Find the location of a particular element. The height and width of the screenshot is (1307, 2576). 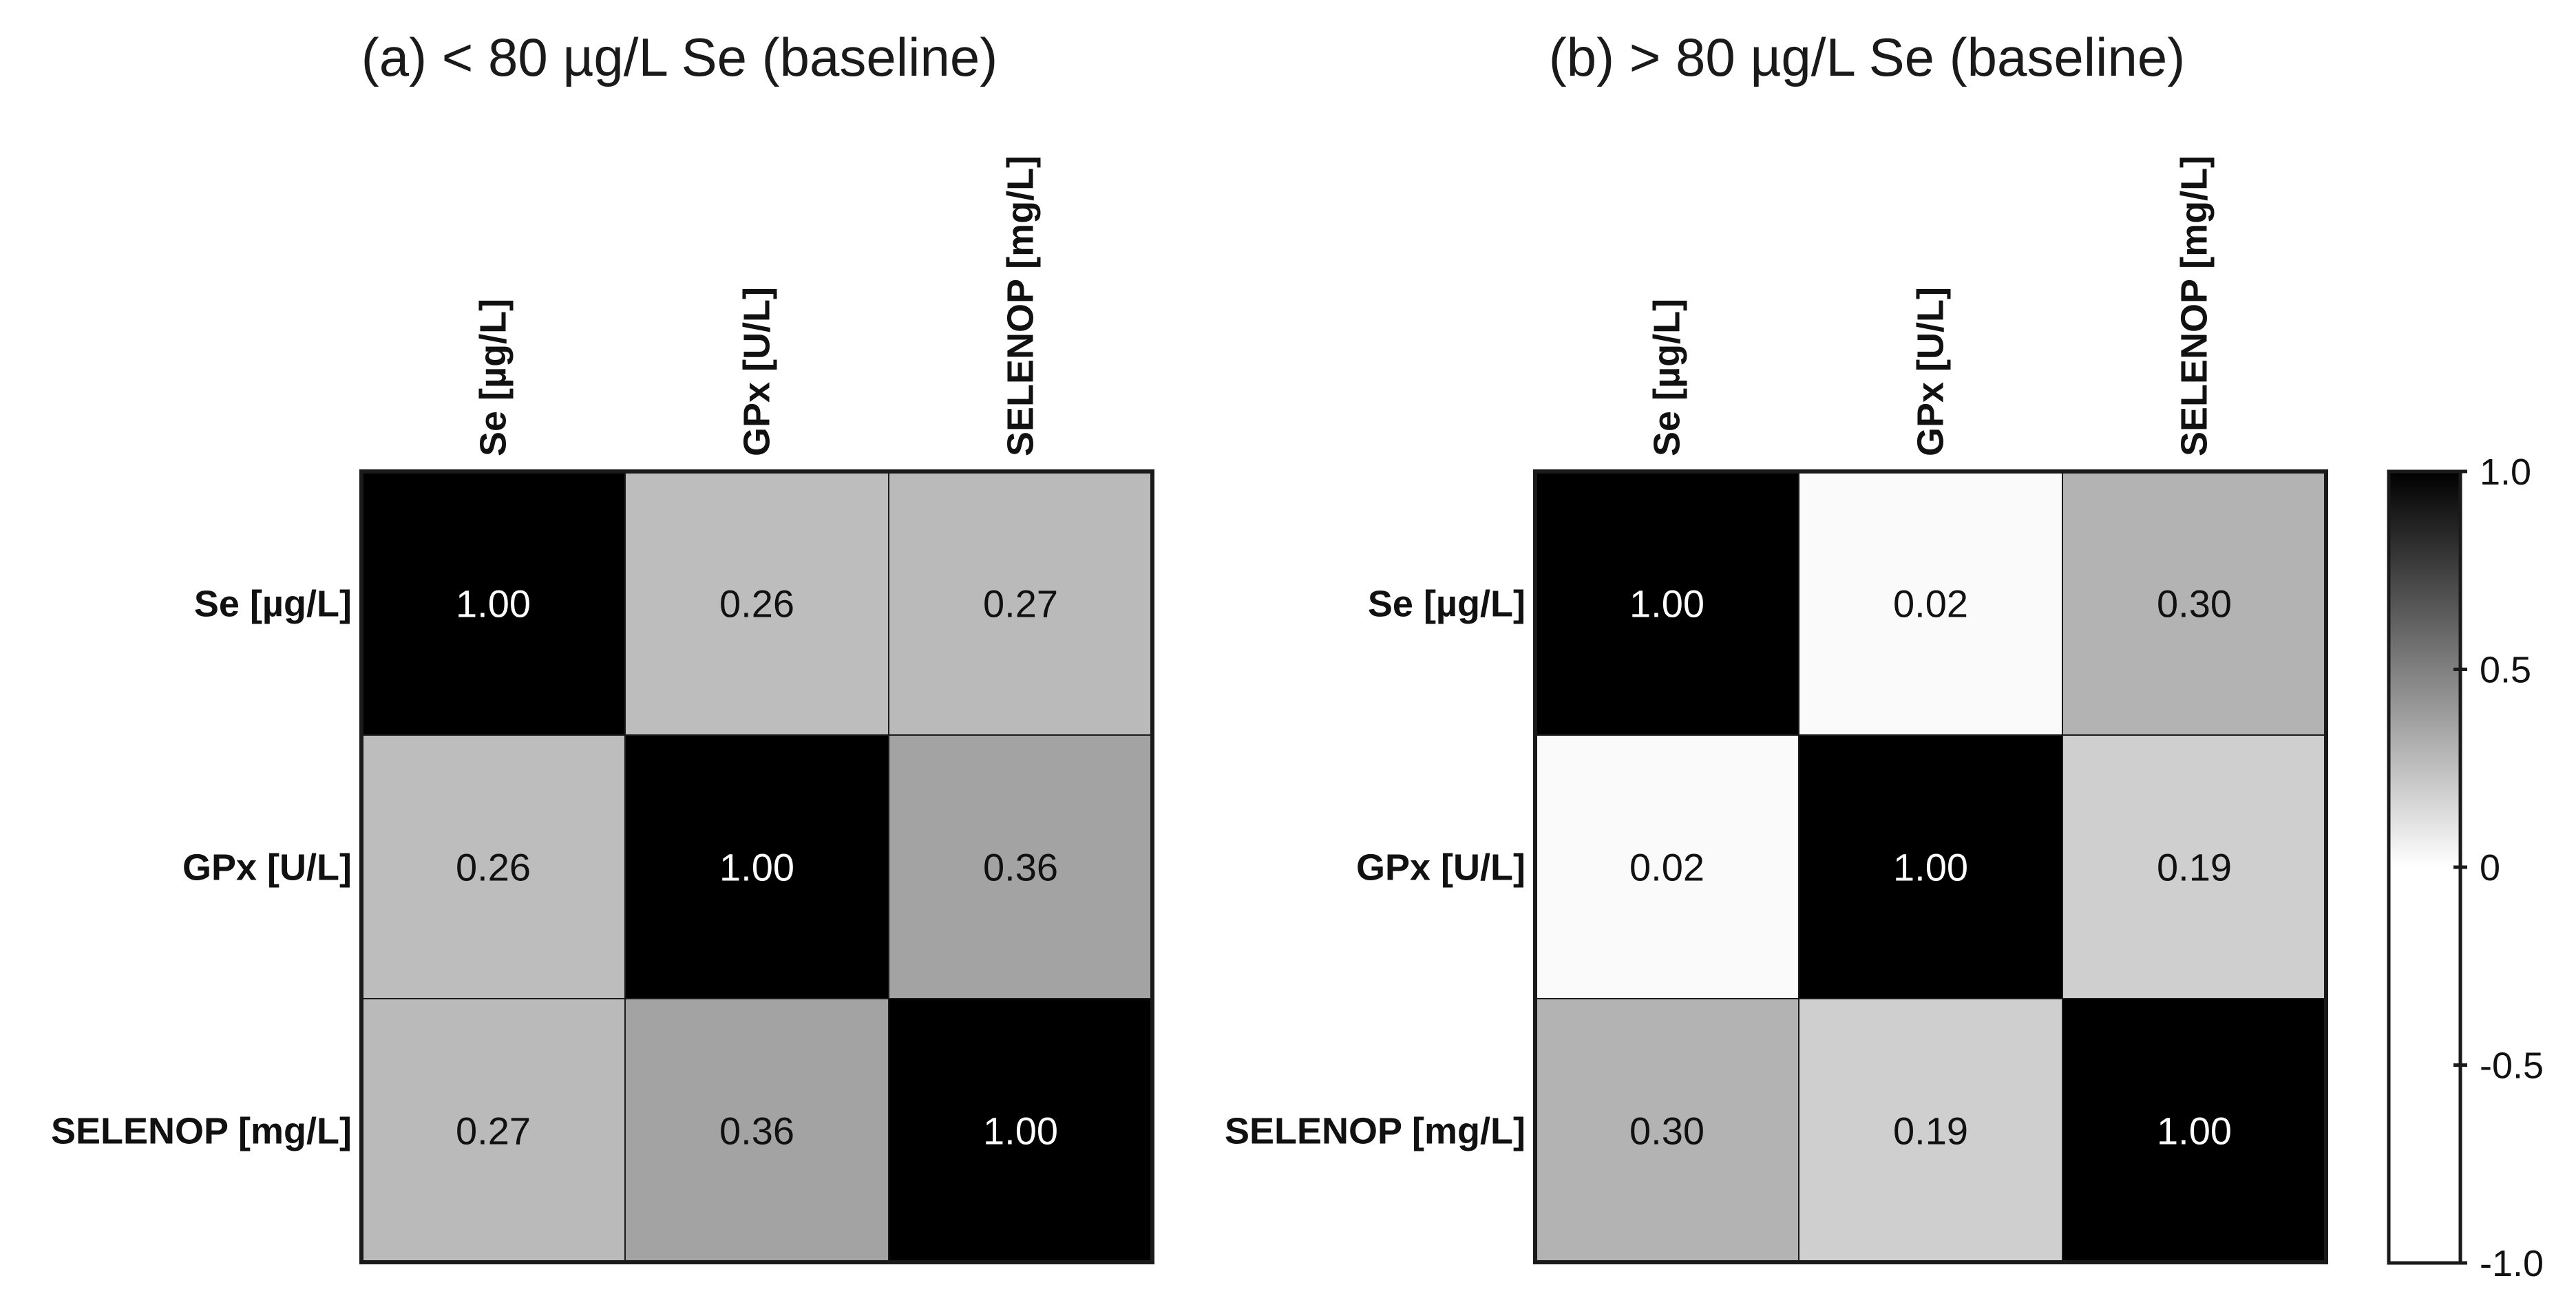

colorbar-tick-label: -0.5 is located at coordinates (2512, 1066).